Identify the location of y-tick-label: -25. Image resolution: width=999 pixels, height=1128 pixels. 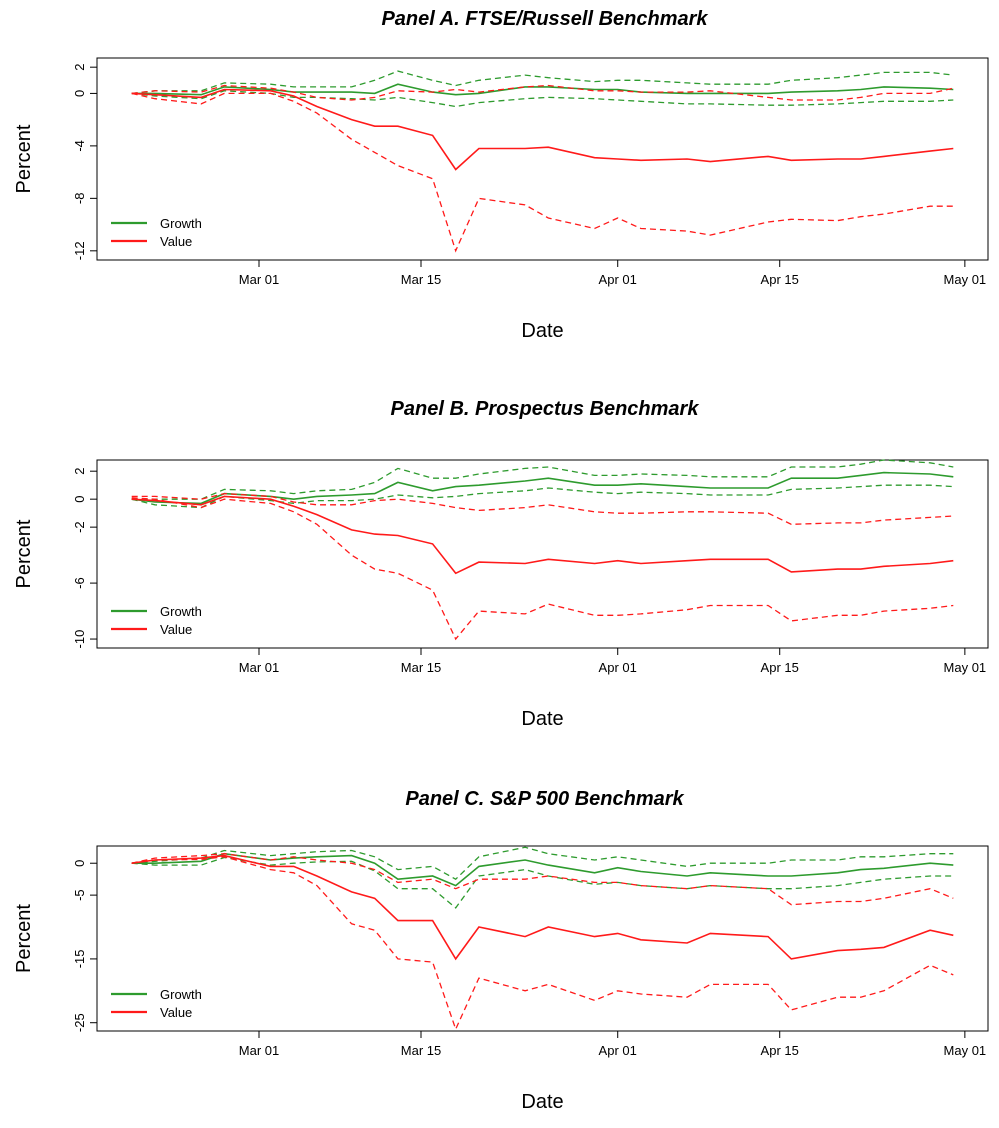
(79, 1022).